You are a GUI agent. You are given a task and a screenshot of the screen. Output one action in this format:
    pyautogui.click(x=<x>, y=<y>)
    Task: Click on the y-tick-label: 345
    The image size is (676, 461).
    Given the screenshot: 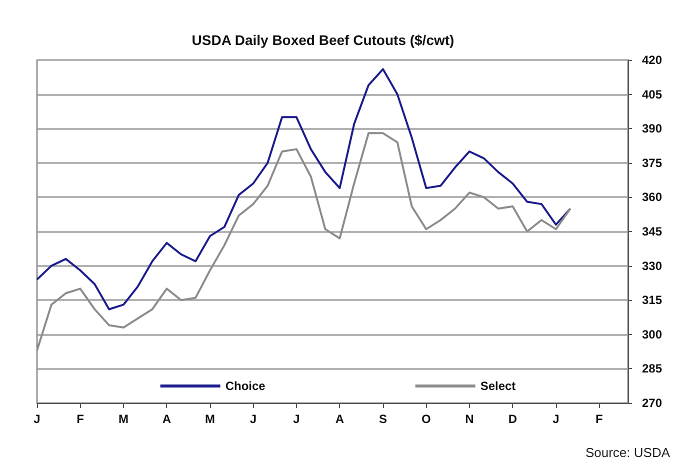 What is the action you would take?
    pyautogui.click(x=652, y=231)
    